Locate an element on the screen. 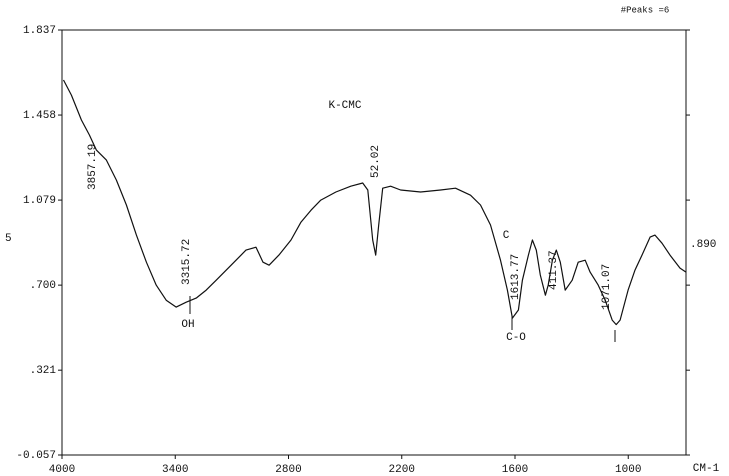 Image resolution: width=729 pixels, height=476 pixels. group-label: C-O is located at coordinates (516, 338).